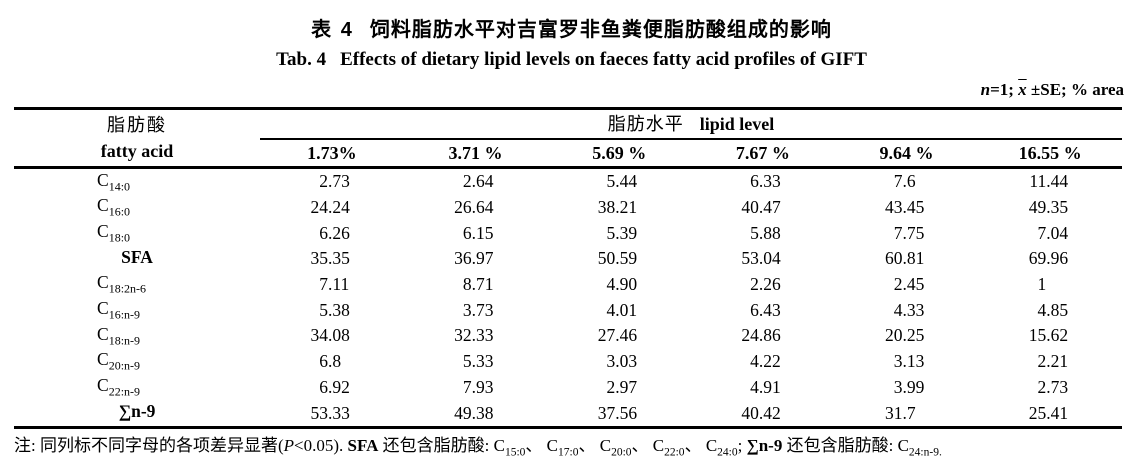 This screenshot has width=1143, height=463. Describe the element at coordinates (765, 309) in the screenshot. I see `value-cell: 6.43` at that location.